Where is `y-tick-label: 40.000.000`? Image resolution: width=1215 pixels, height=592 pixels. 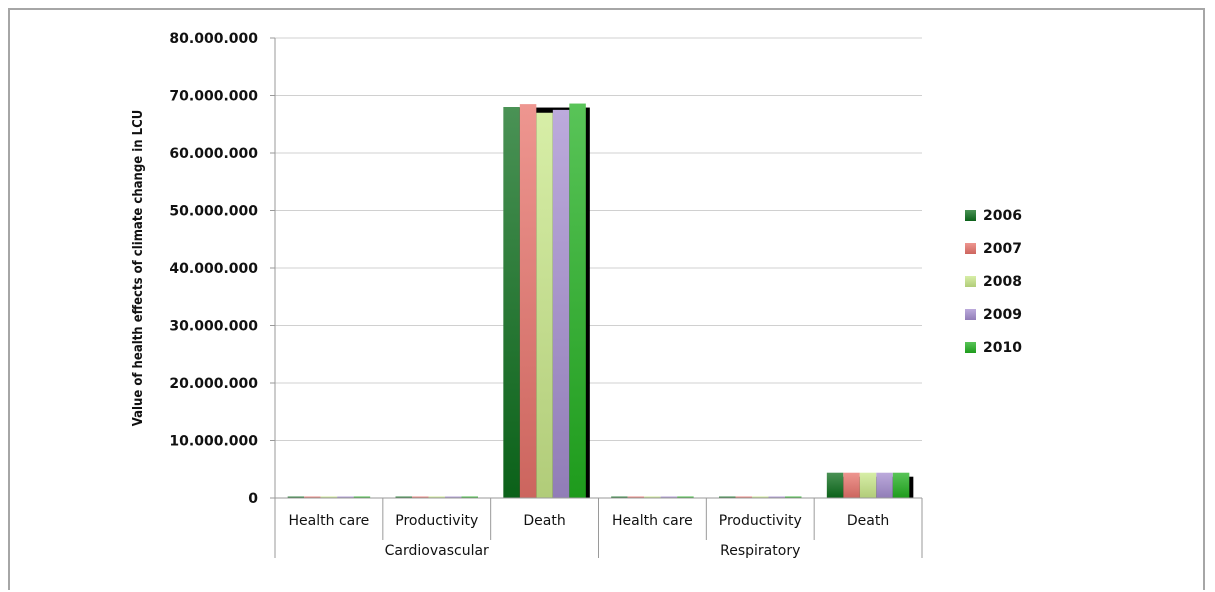
y-tick-label: 40.000.000 is located at coordinates (213, 269).